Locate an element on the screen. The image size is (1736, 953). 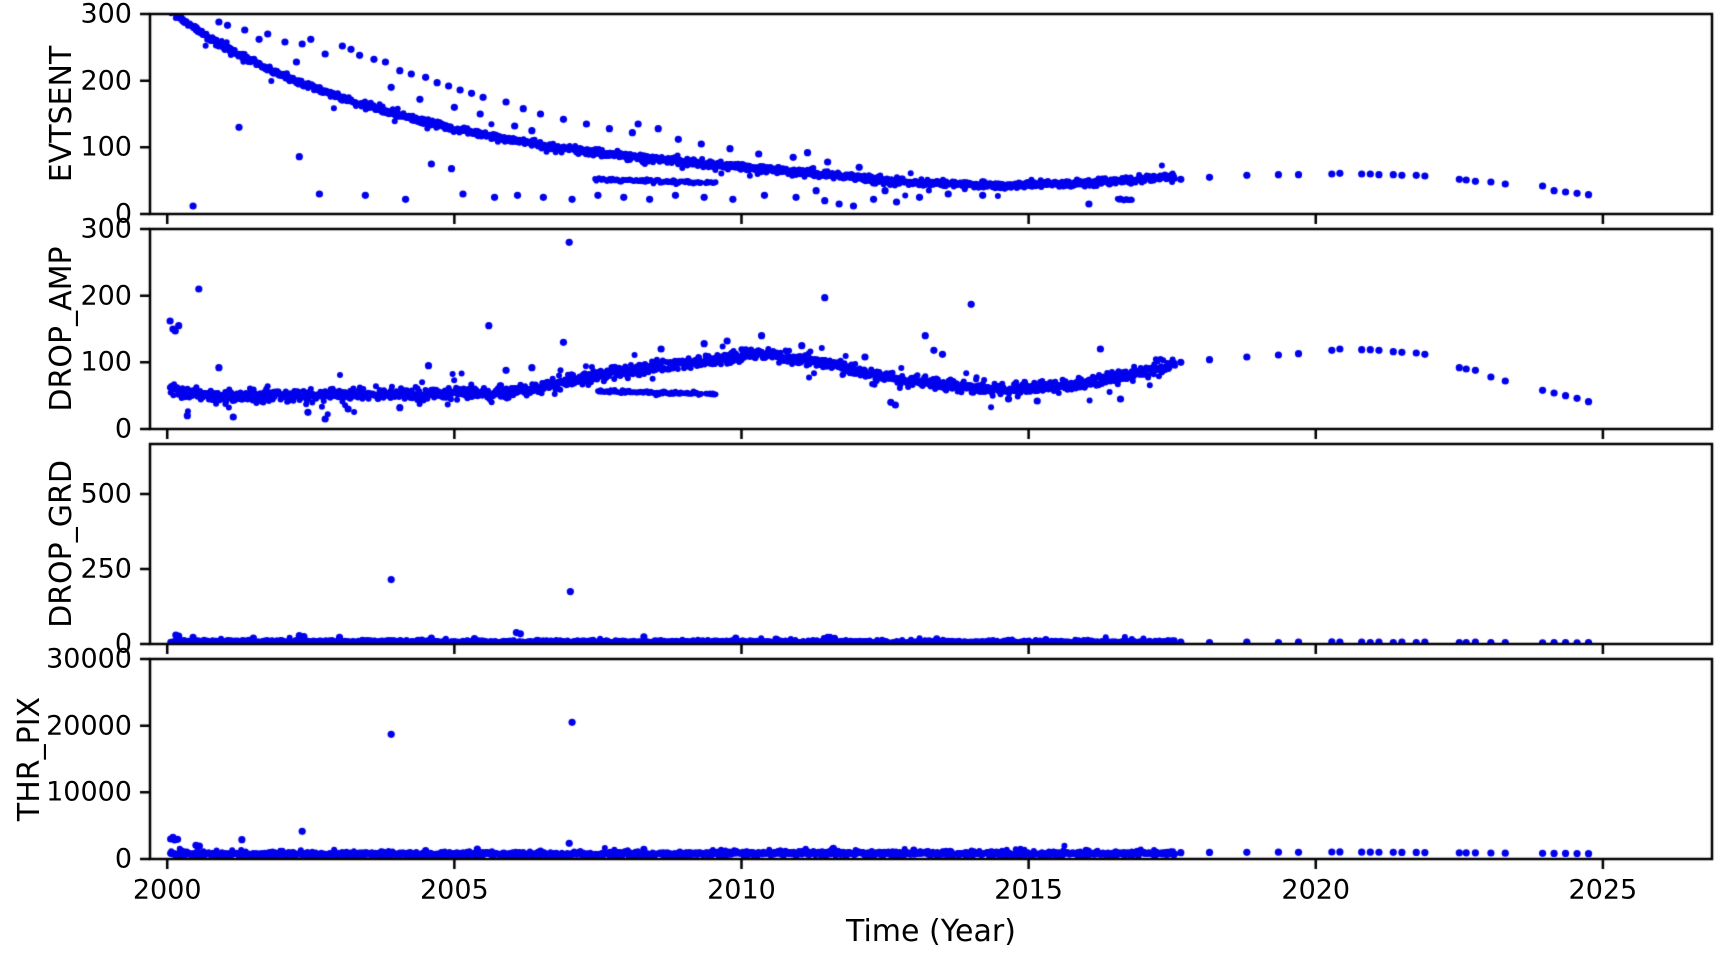
y-tick-label: 20000 is located at coordinates (89, 726).